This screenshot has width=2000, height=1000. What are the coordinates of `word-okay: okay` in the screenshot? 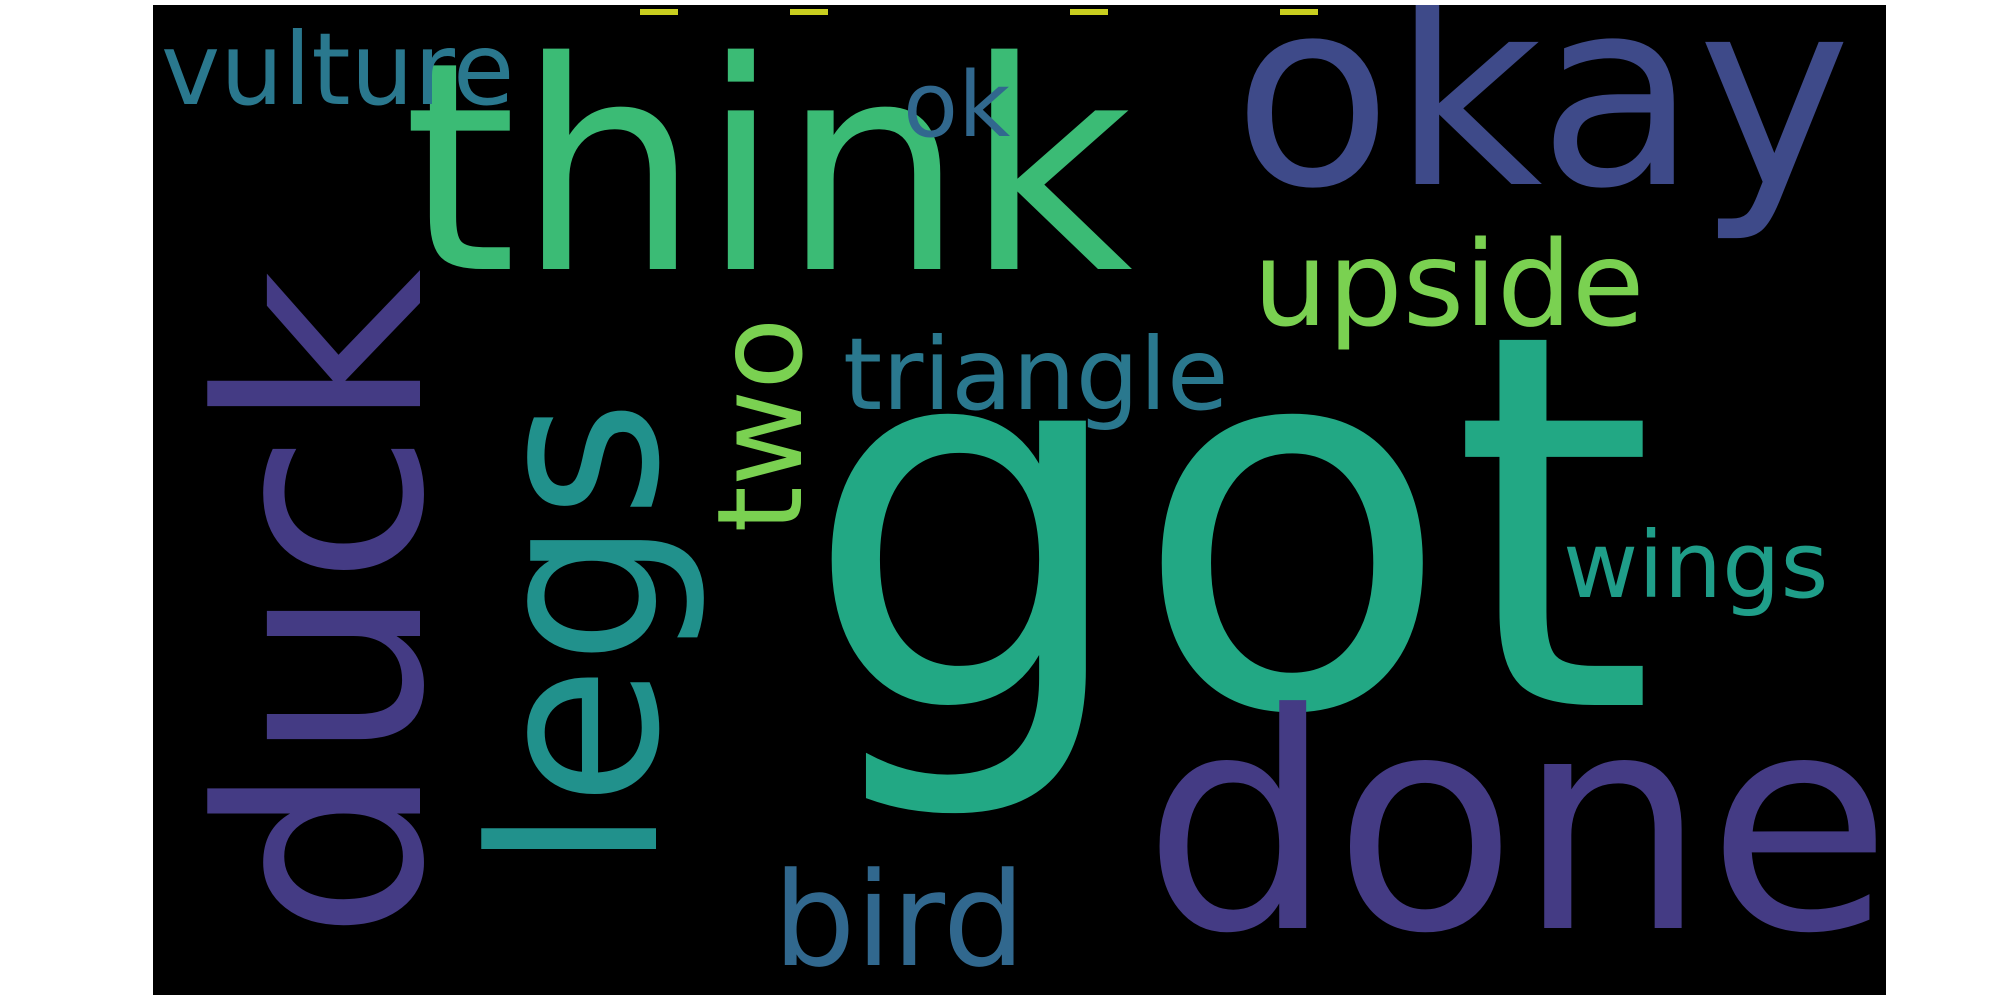 It's located at (1542, 125).